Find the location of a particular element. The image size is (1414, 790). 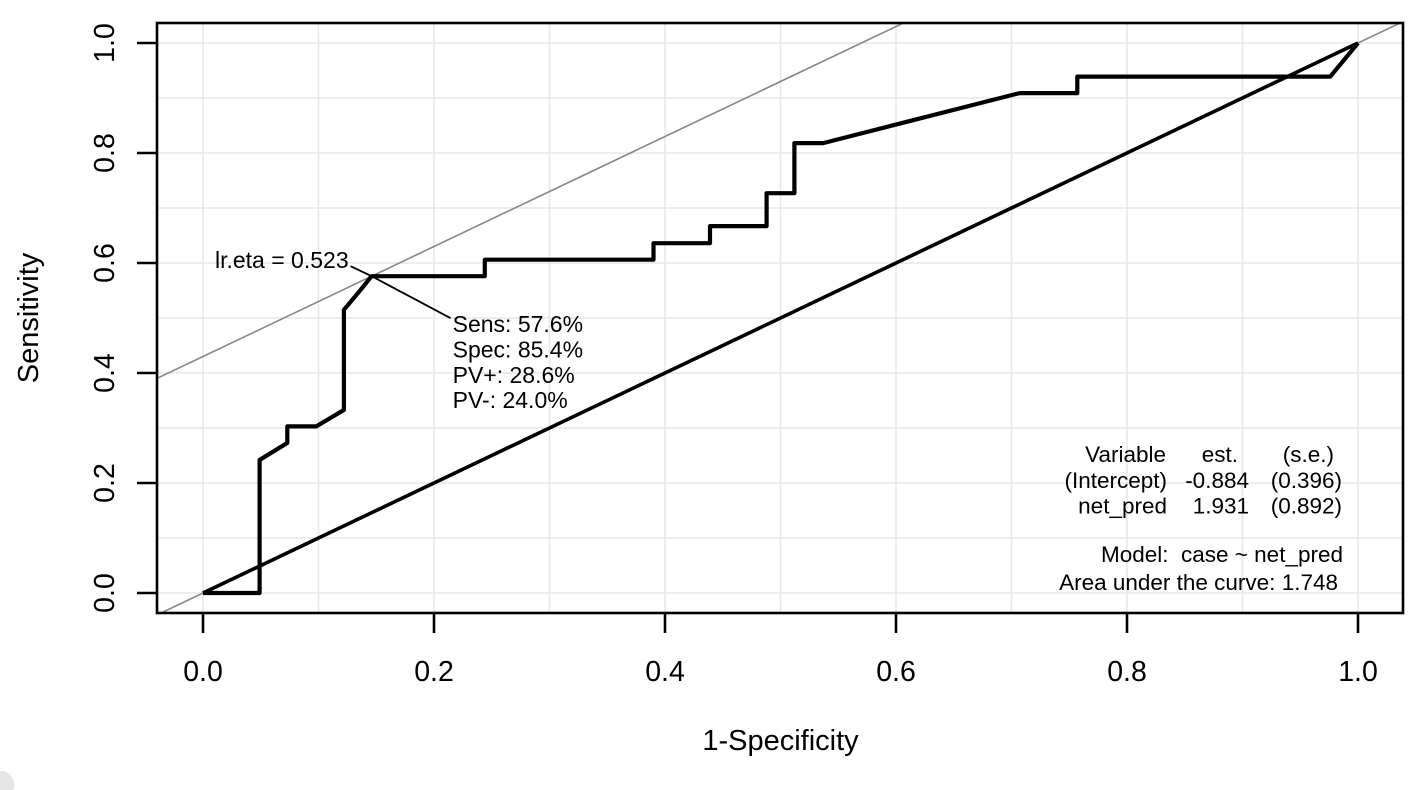

x-tick-label: 0.4 is located at coordinates (665, 672).